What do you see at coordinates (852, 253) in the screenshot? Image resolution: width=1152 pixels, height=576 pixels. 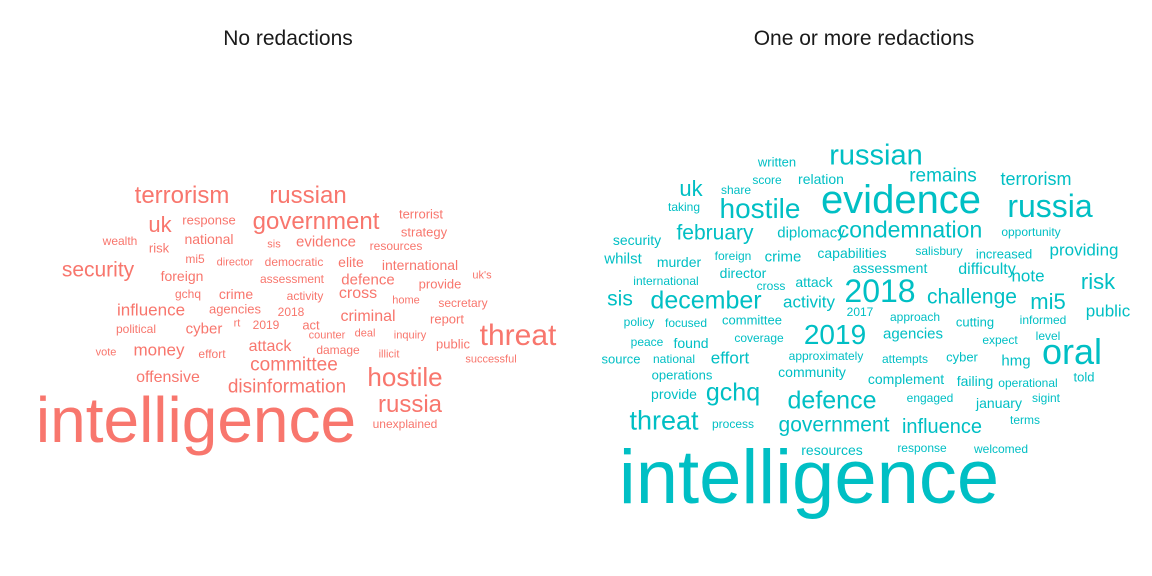 I see `word-capabilities: capabilities` at bounding box center [852, 253].